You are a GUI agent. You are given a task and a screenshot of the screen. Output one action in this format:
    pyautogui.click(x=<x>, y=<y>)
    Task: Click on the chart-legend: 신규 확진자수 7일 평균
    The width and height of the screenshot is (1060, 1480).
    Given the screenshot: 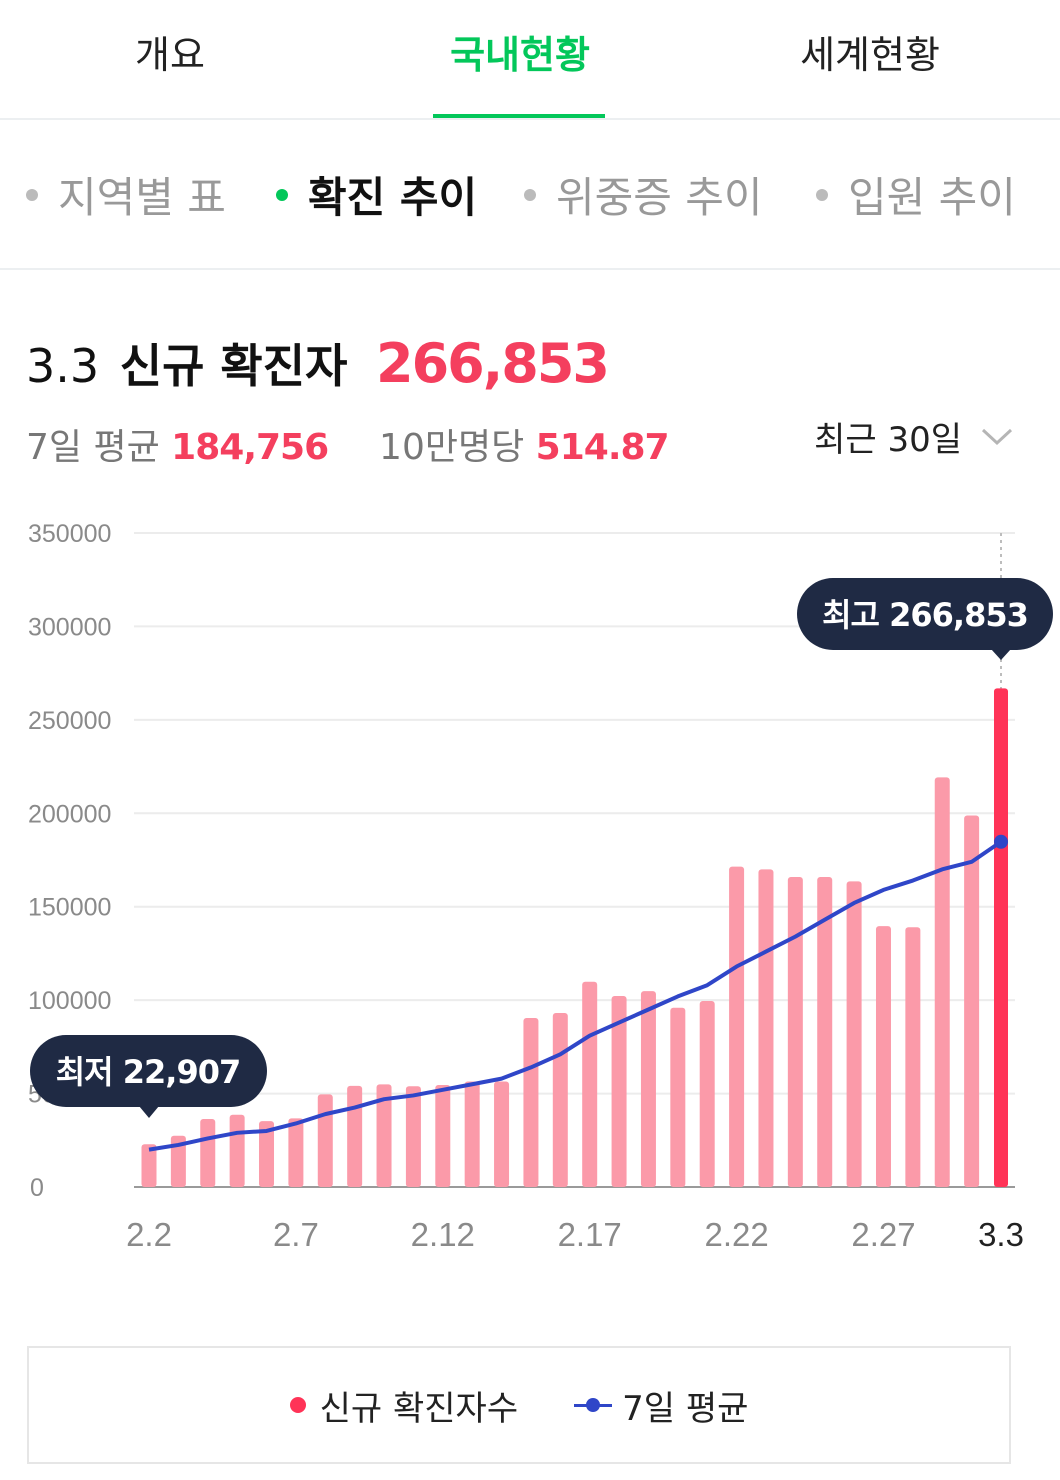 What is the action you would take?
    pyautogui.click(x=519, y=1405)
    